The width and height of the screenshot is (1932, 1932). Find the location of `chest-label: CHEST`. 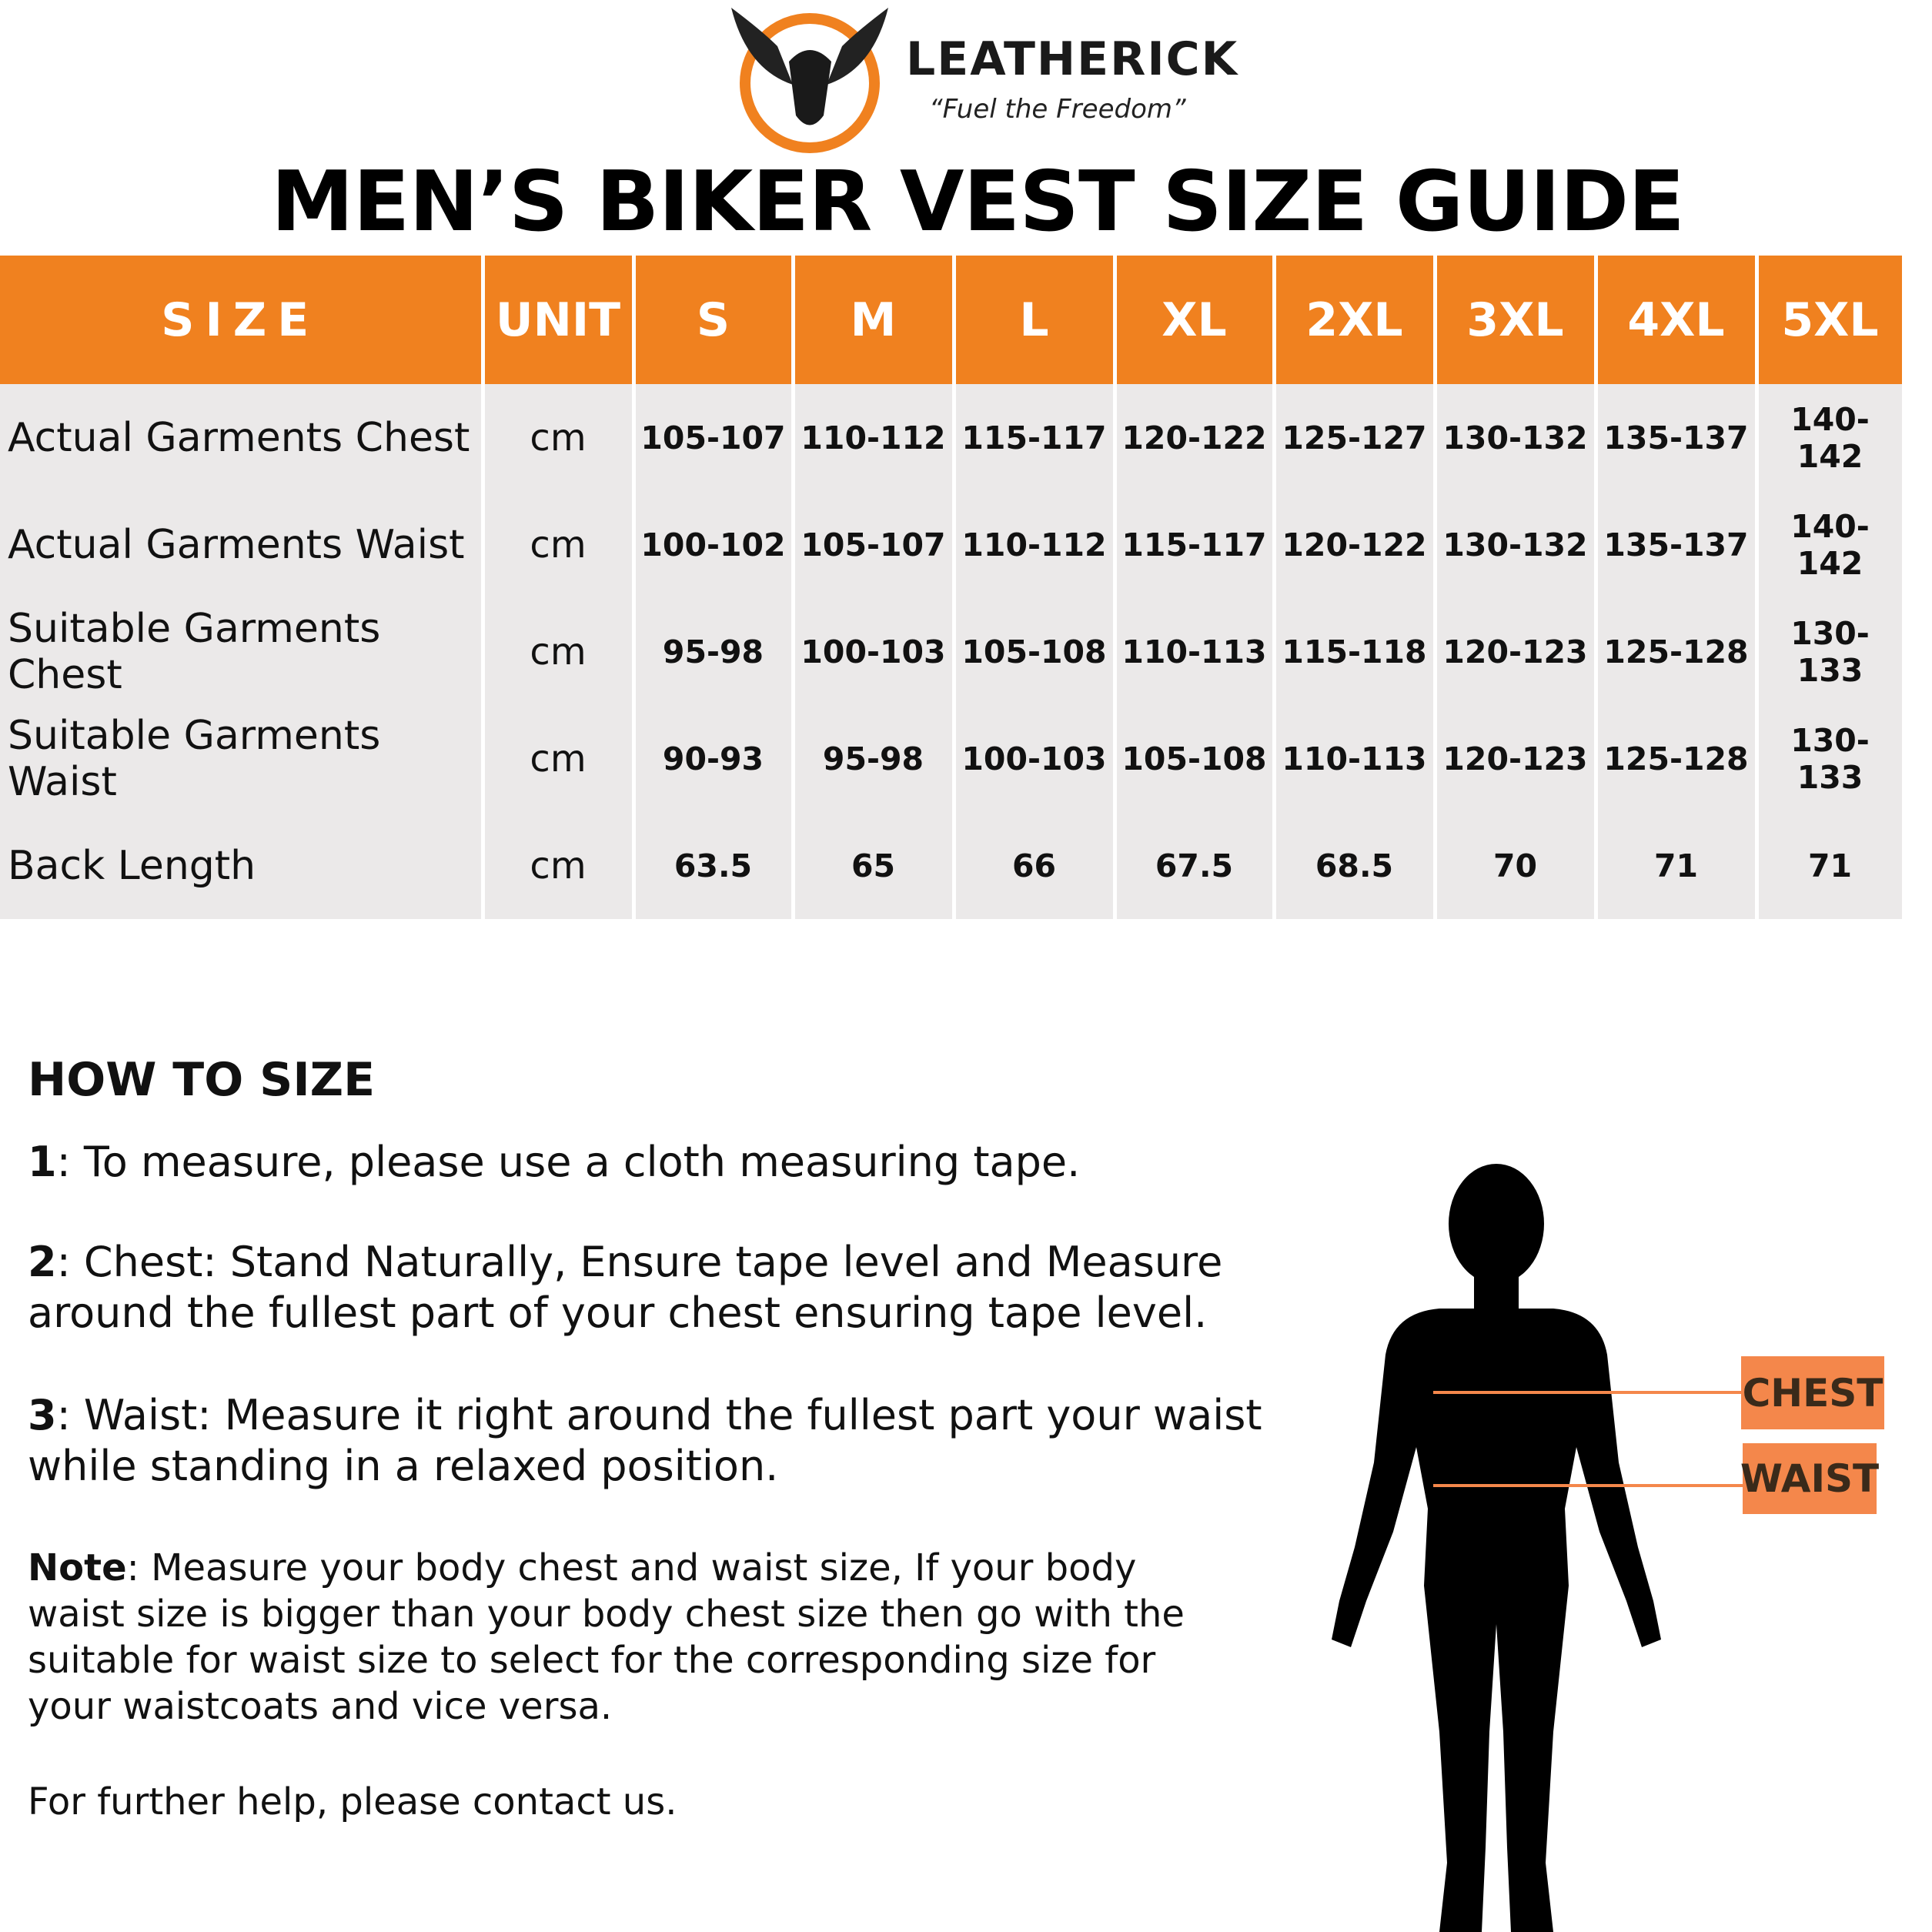

chest-label: CHEST is located at coordinates (1813, 1392).